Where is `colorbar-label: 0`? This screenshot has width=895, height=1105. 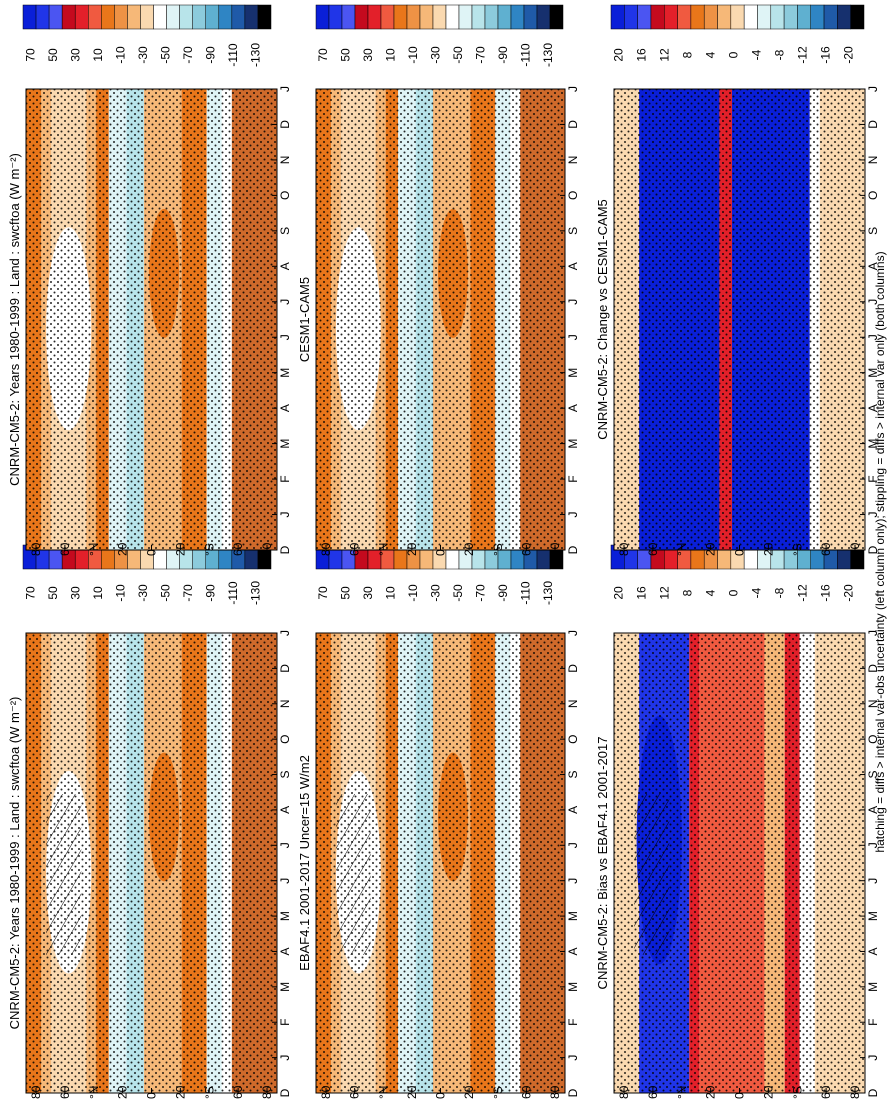
colorbar-label: 0 is located at coordinates (734, 592).